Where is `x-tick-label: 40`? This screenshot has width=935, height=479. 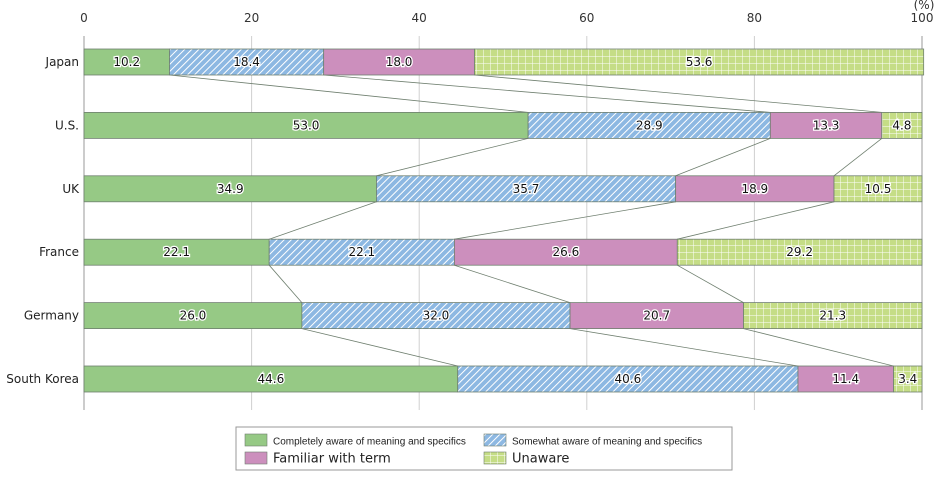
x-tick-label: 40 is located at coordinates (419, 18).